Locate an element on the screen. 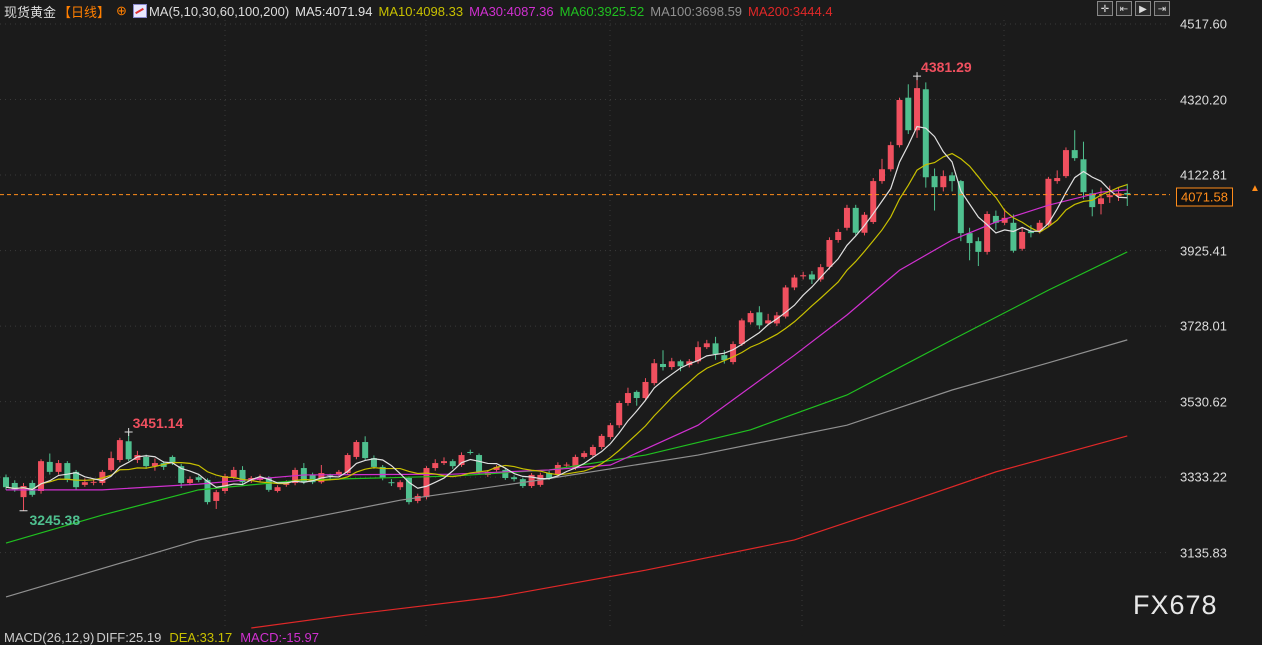 The image size is (1262, 645). crosshair-add-icon: ⊕ is located at coordinates (121, 10).